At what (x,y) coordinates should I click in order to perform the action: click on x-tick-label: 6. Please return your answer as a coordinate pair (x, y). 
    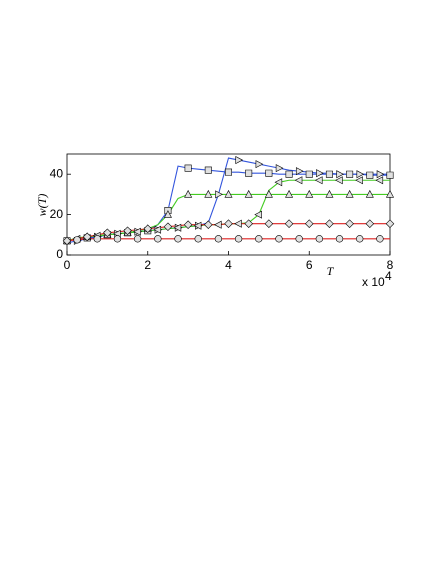
    Looking at the image, I should click on (309, 265).